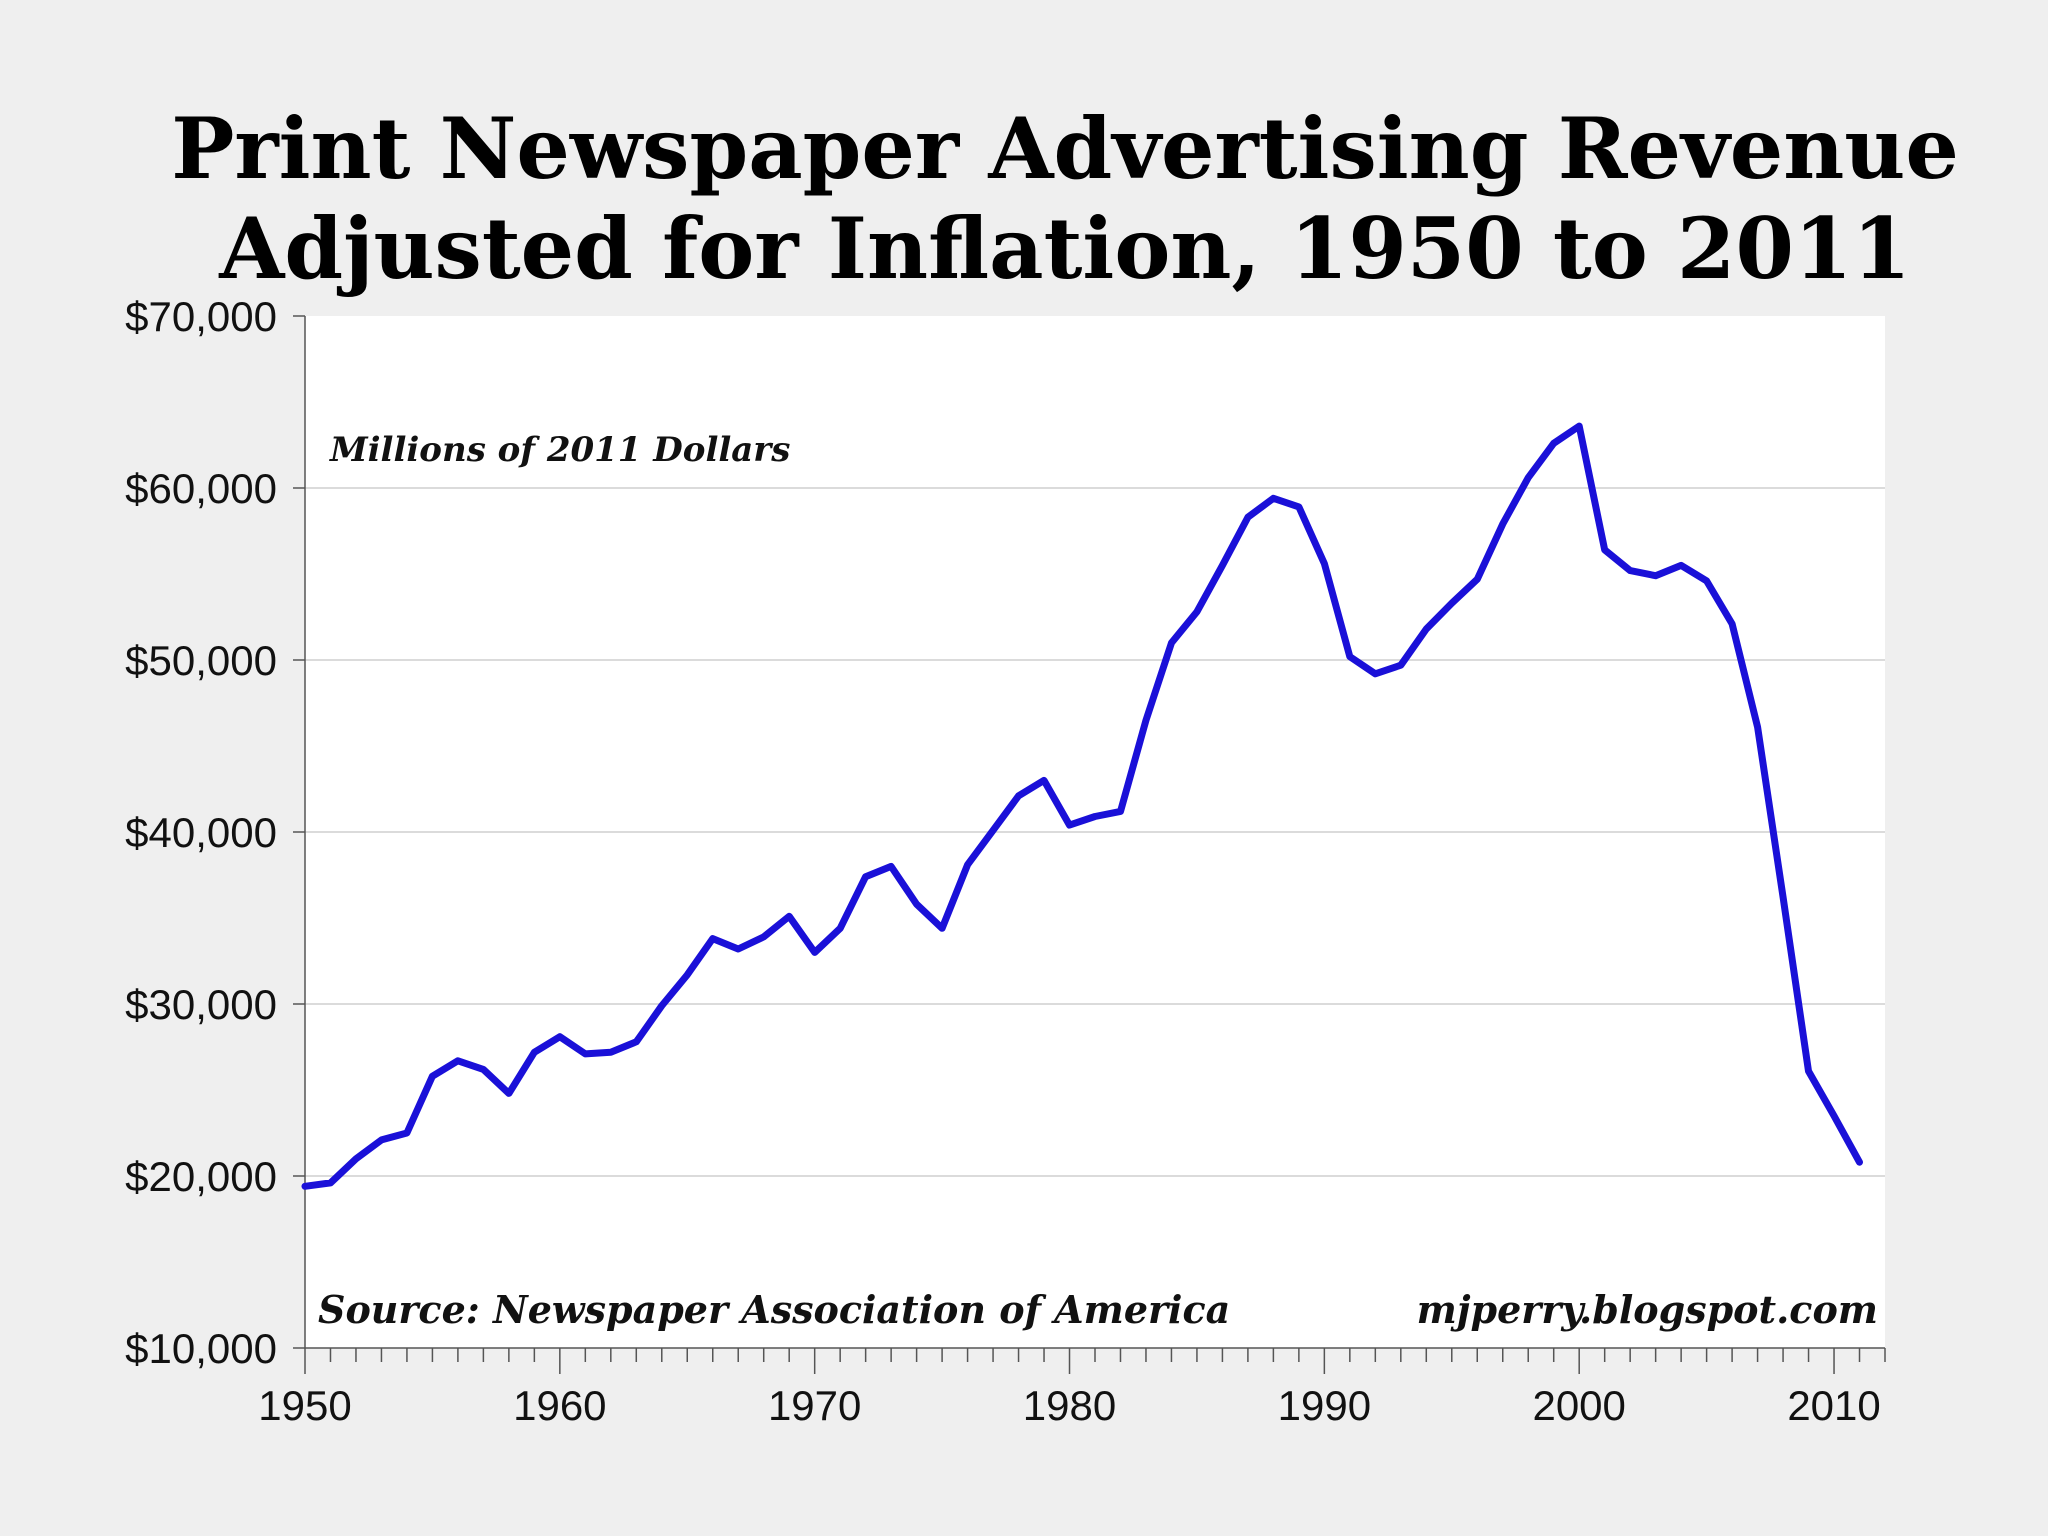 This screenshot has height=1536, width=2048. Describe the element at coordinates (814, 1405) in the screenshot. I see `x-tick-label-1970: 1970` at that location.